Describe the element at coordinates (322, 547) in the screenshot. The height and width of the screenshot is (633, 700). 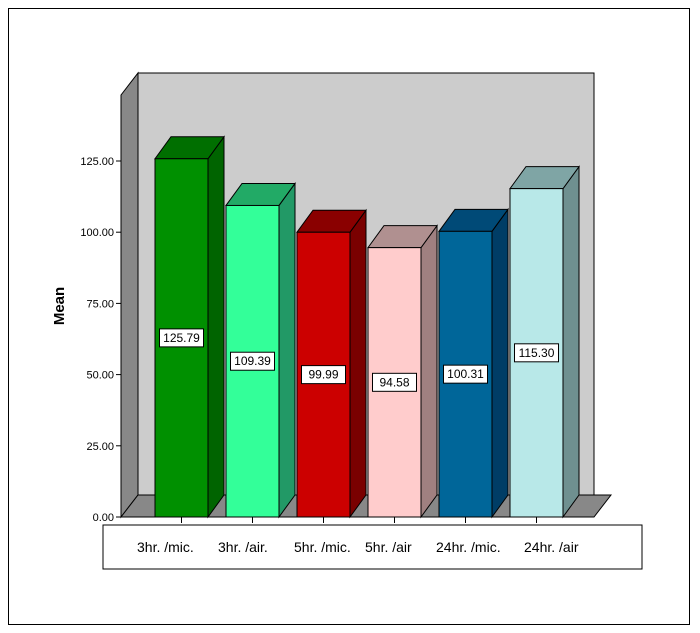
I see `x-tick-label: 5hr. /mic.` at that location.